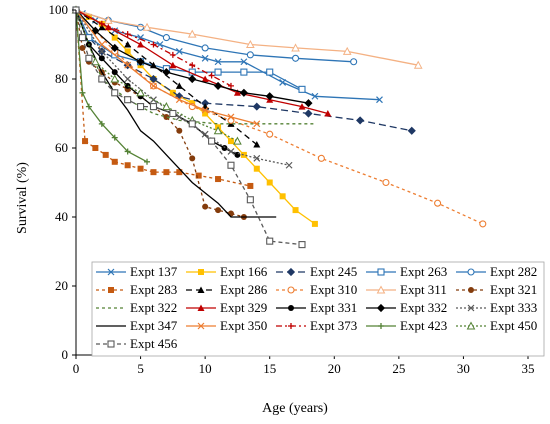  What do you see at coordinates (140, 368) in the screenshot?
I see `x-tick-label: 5` at bounding box center [140, 368].